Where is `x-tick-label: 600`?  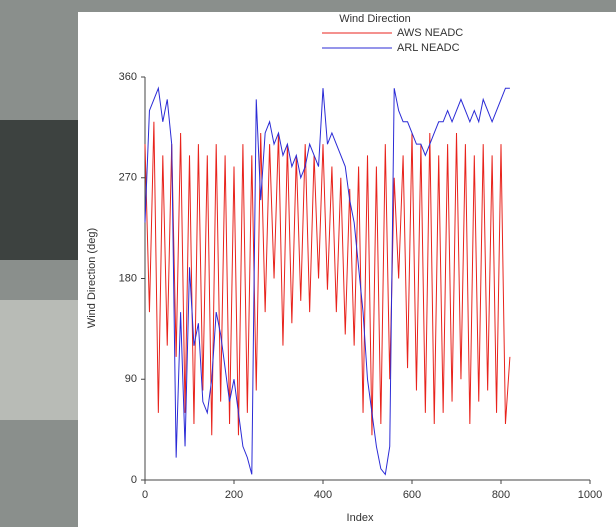
x-tick-label: 600 is located at coordinates (412, 495).